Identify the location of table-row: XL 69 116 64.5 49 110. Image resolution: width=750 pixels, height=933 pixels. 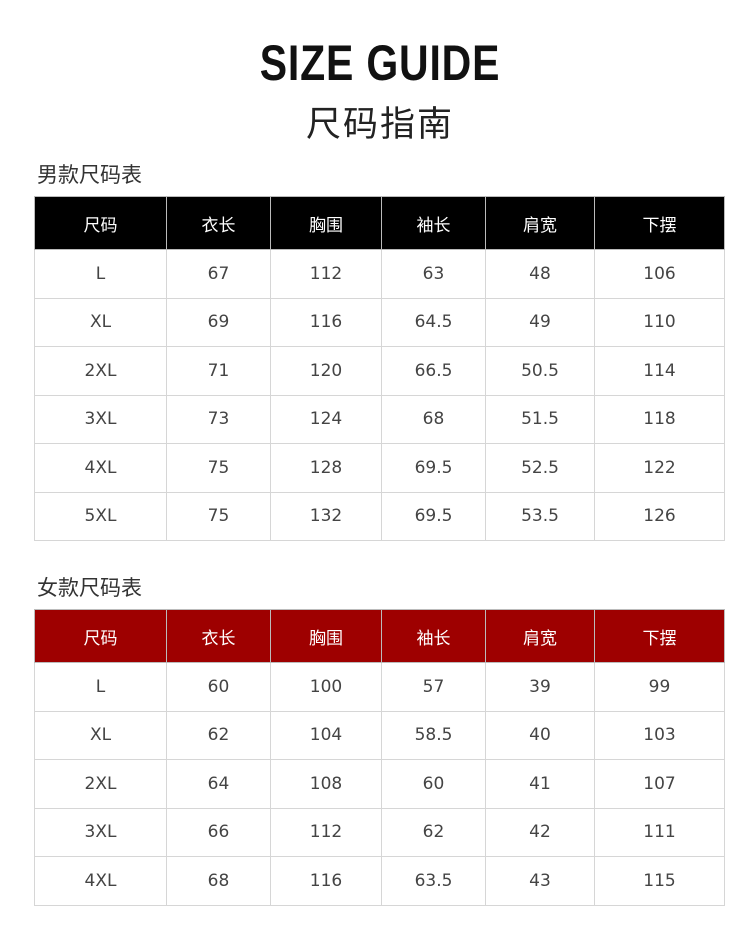
(379, 322).